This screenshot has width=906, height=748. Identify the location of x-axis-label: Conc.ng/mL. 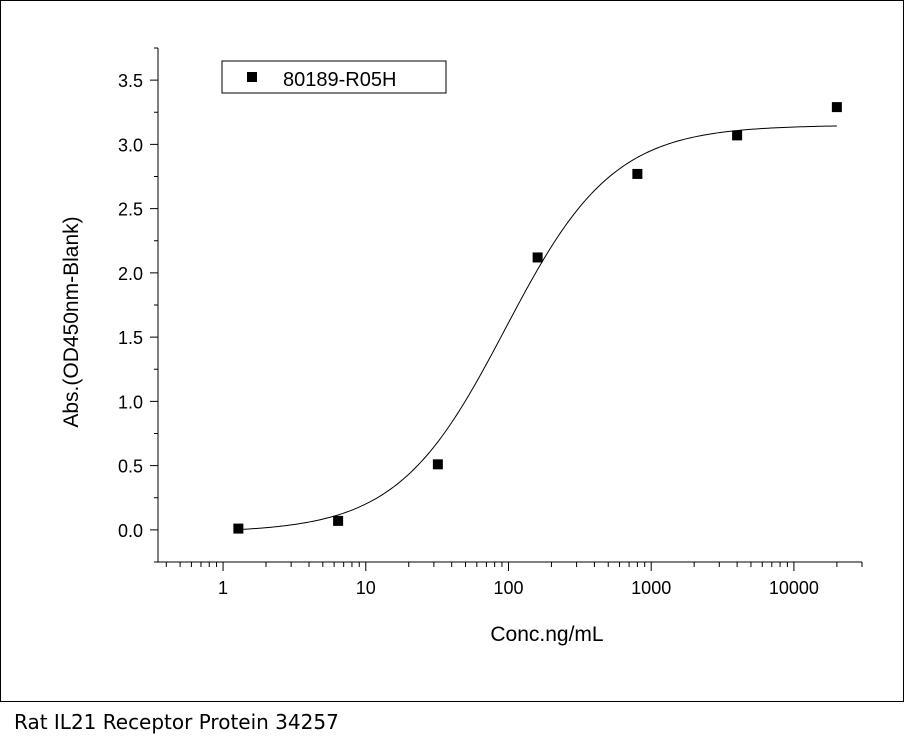
(546, 634).